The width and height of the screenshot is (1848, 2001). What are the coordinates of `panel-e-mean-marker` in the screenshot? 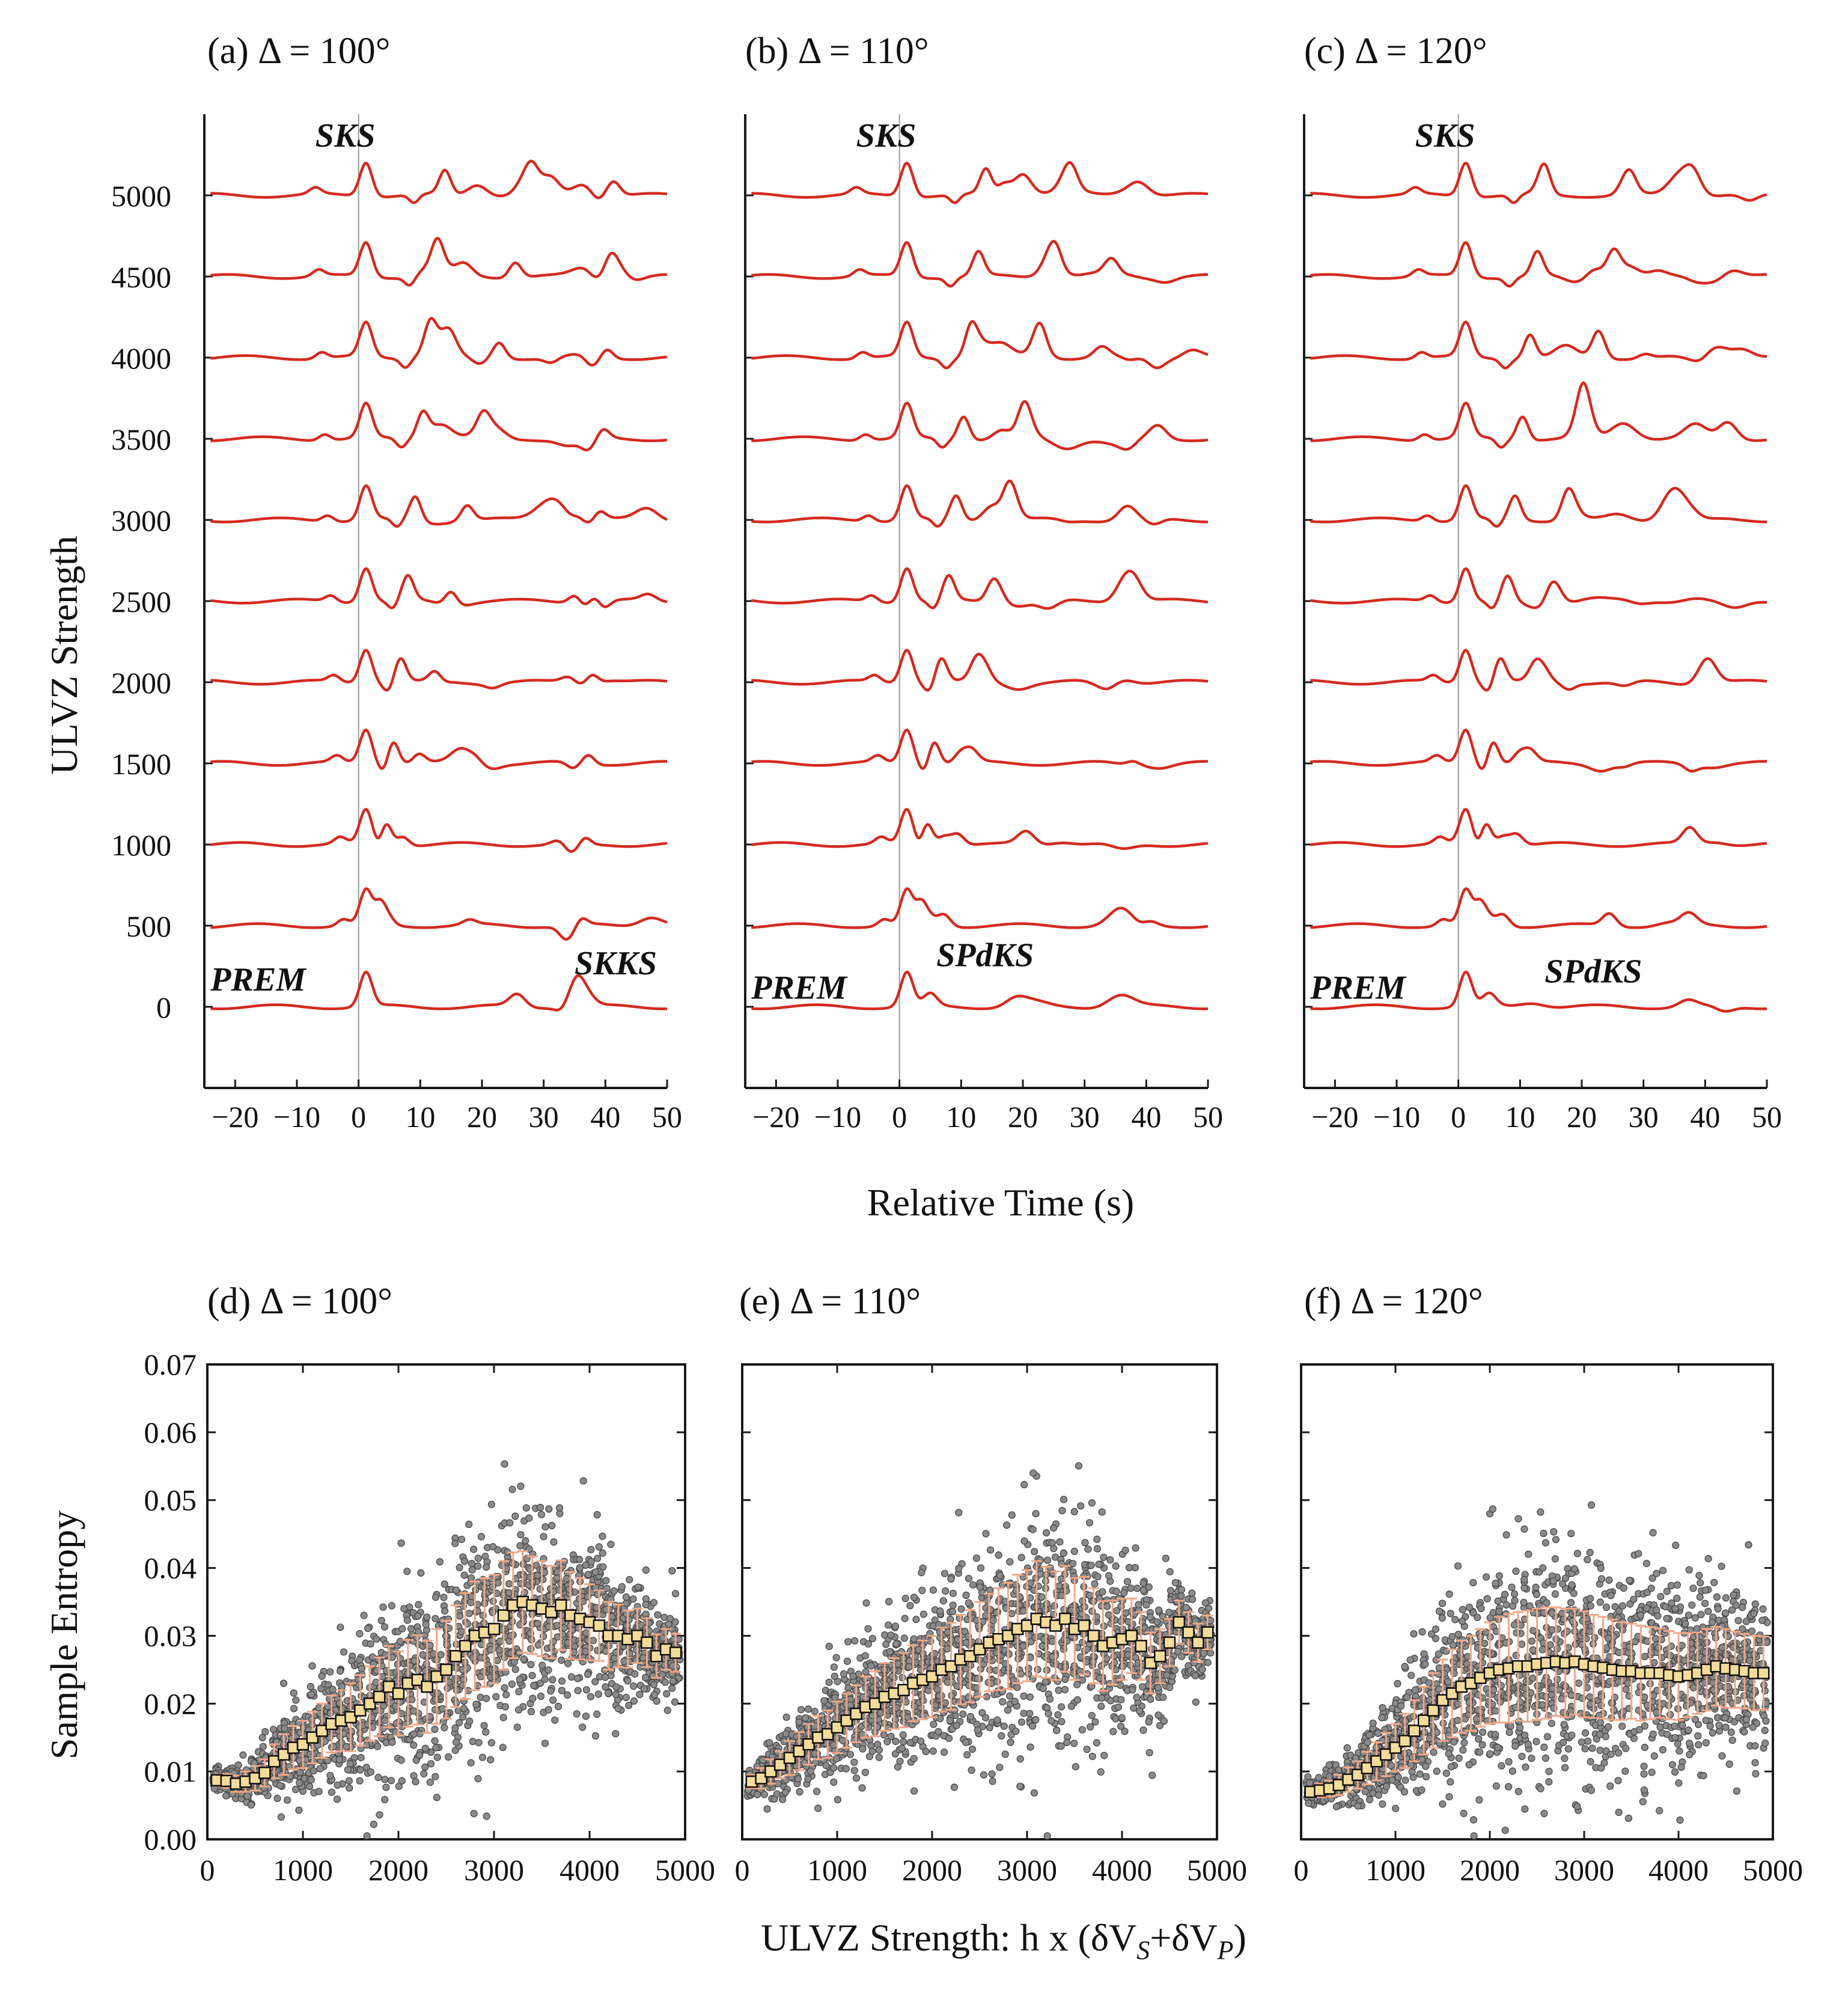 It's located at (1093, 1636).